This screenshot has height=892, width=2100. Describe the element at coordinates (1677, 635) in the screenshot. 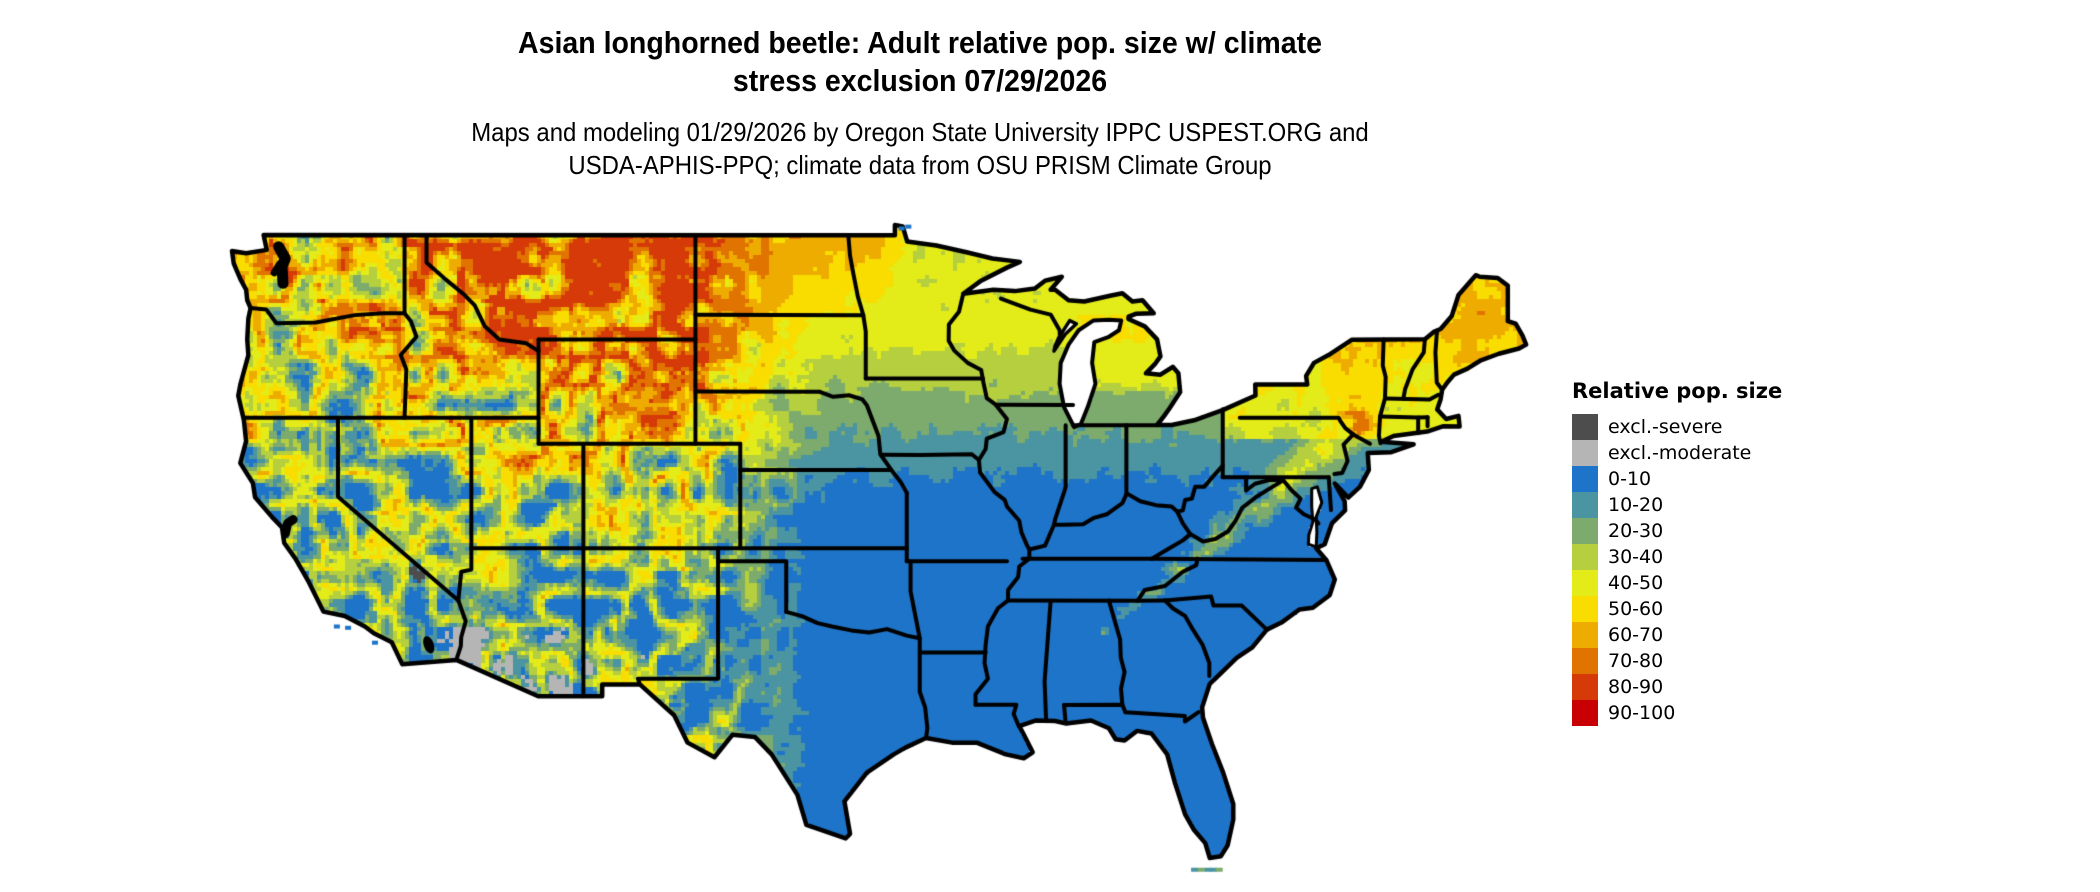

I see `legend-entry: 60-70` at that location.